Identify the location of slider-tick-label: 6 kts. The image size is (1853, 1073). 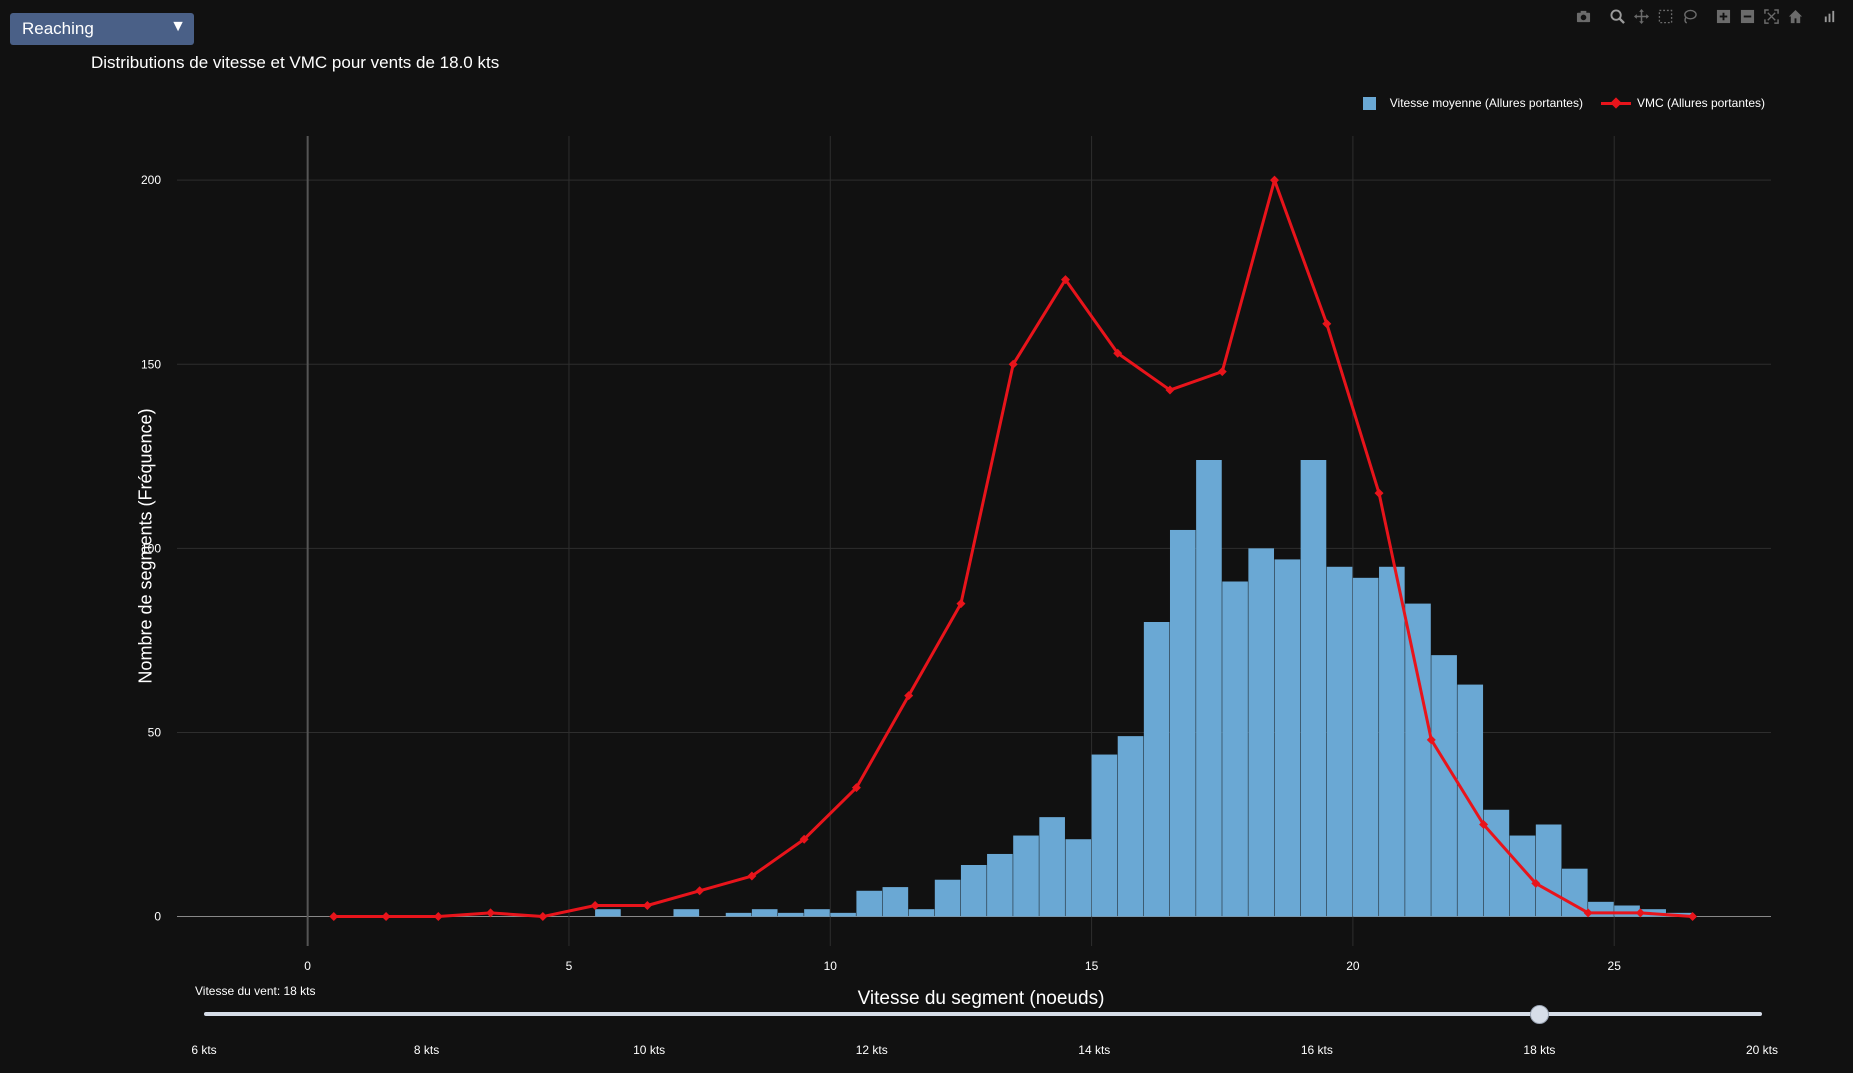
(204, 1050).